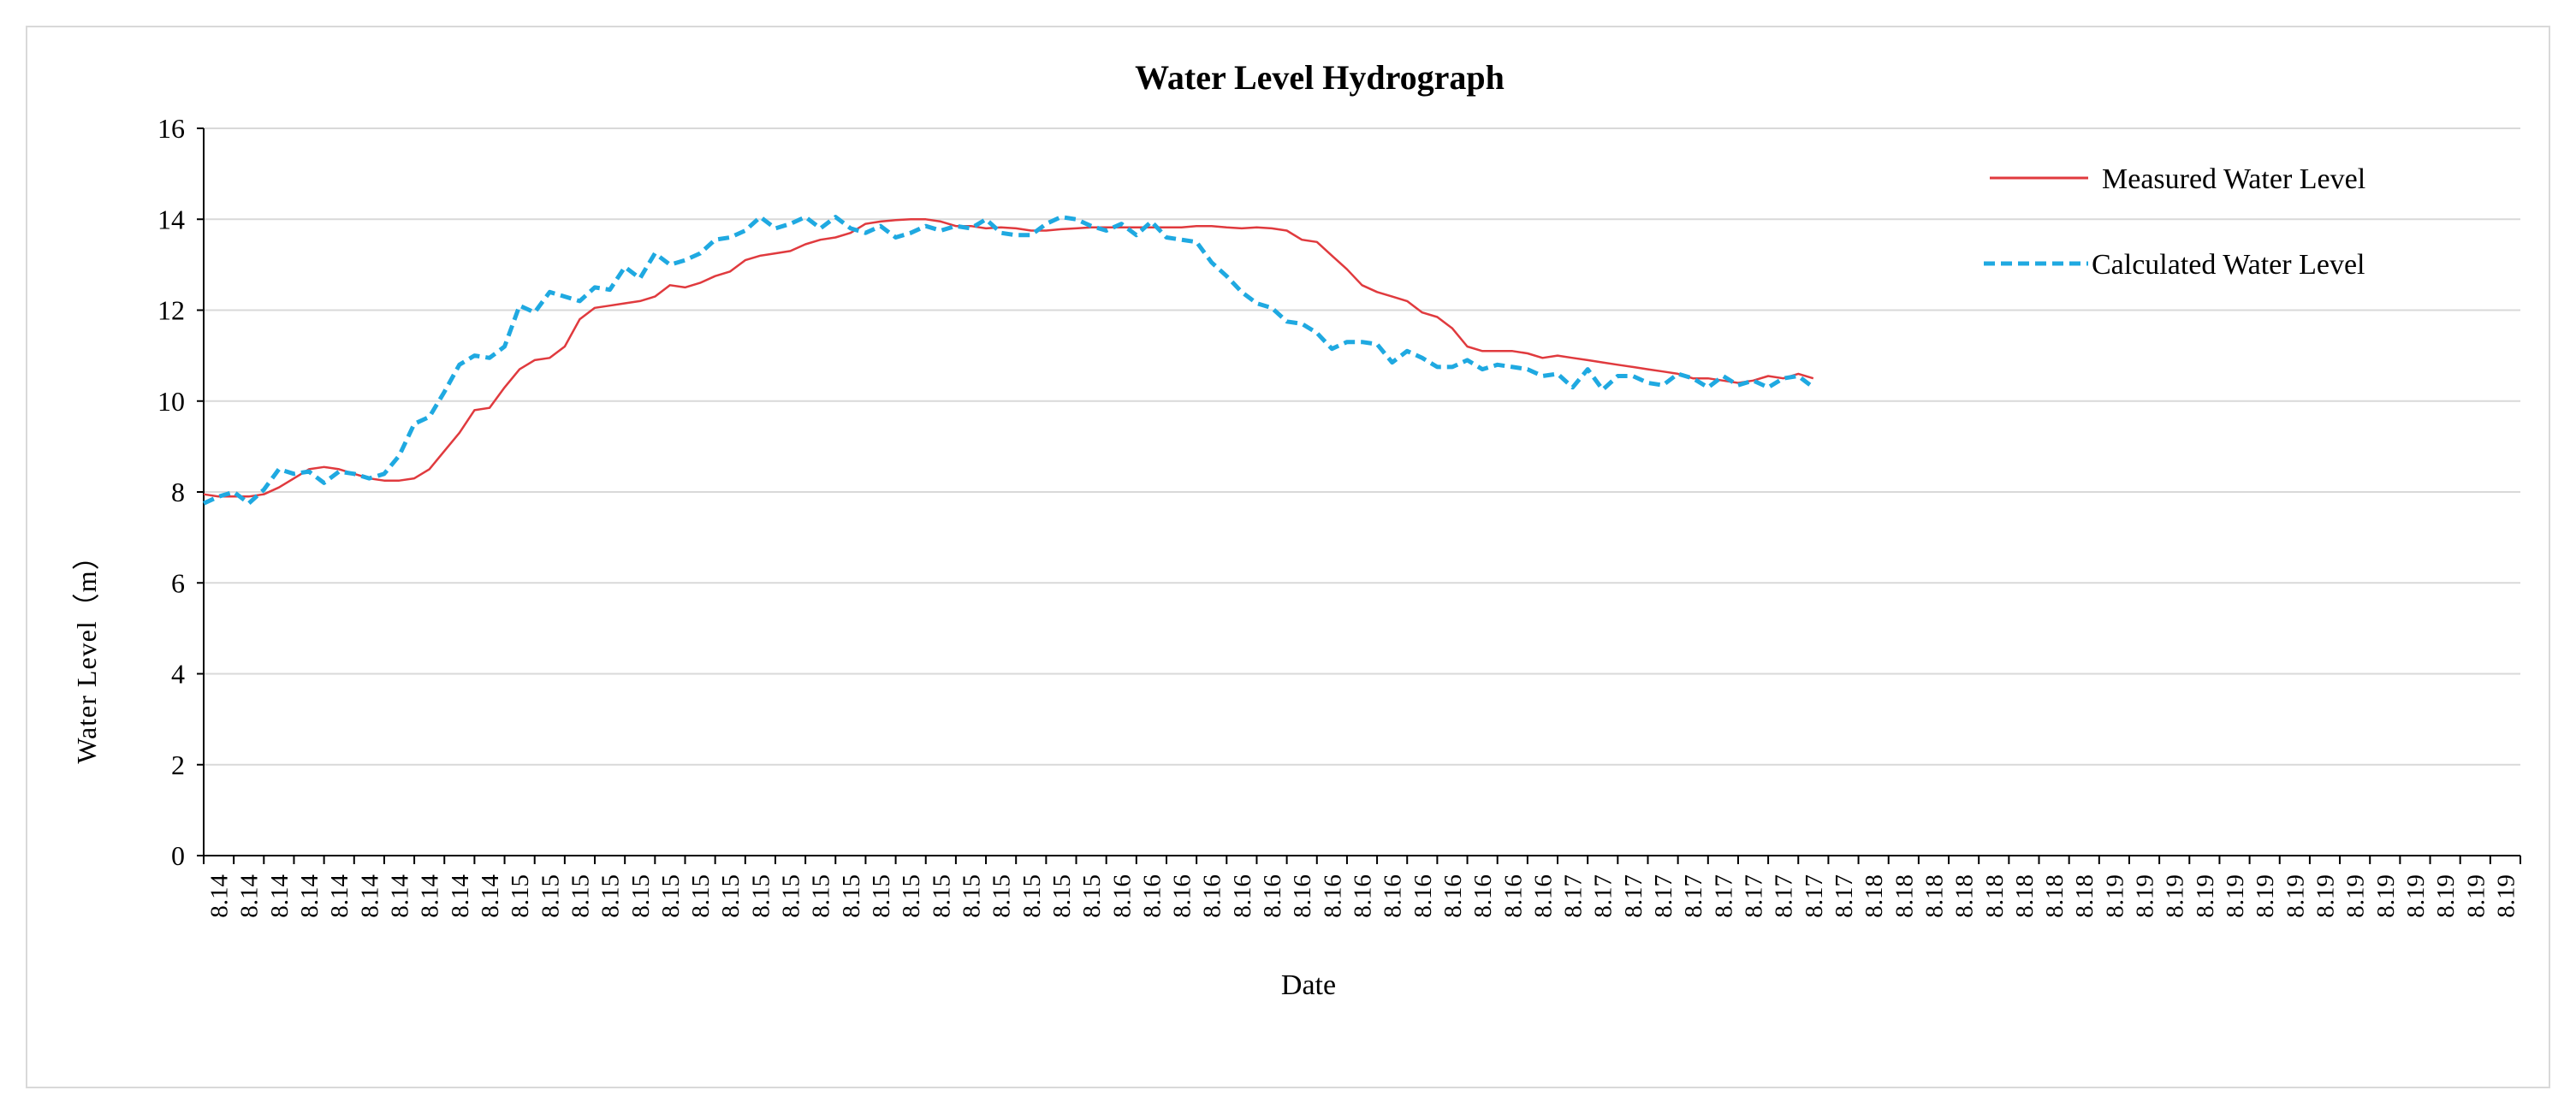 This screenshot has height=1114, width=2576. Describe the element at coordinates (1320, 77) in the screenshot. I see `chart-title: Water Level Hydrograph` at that location.